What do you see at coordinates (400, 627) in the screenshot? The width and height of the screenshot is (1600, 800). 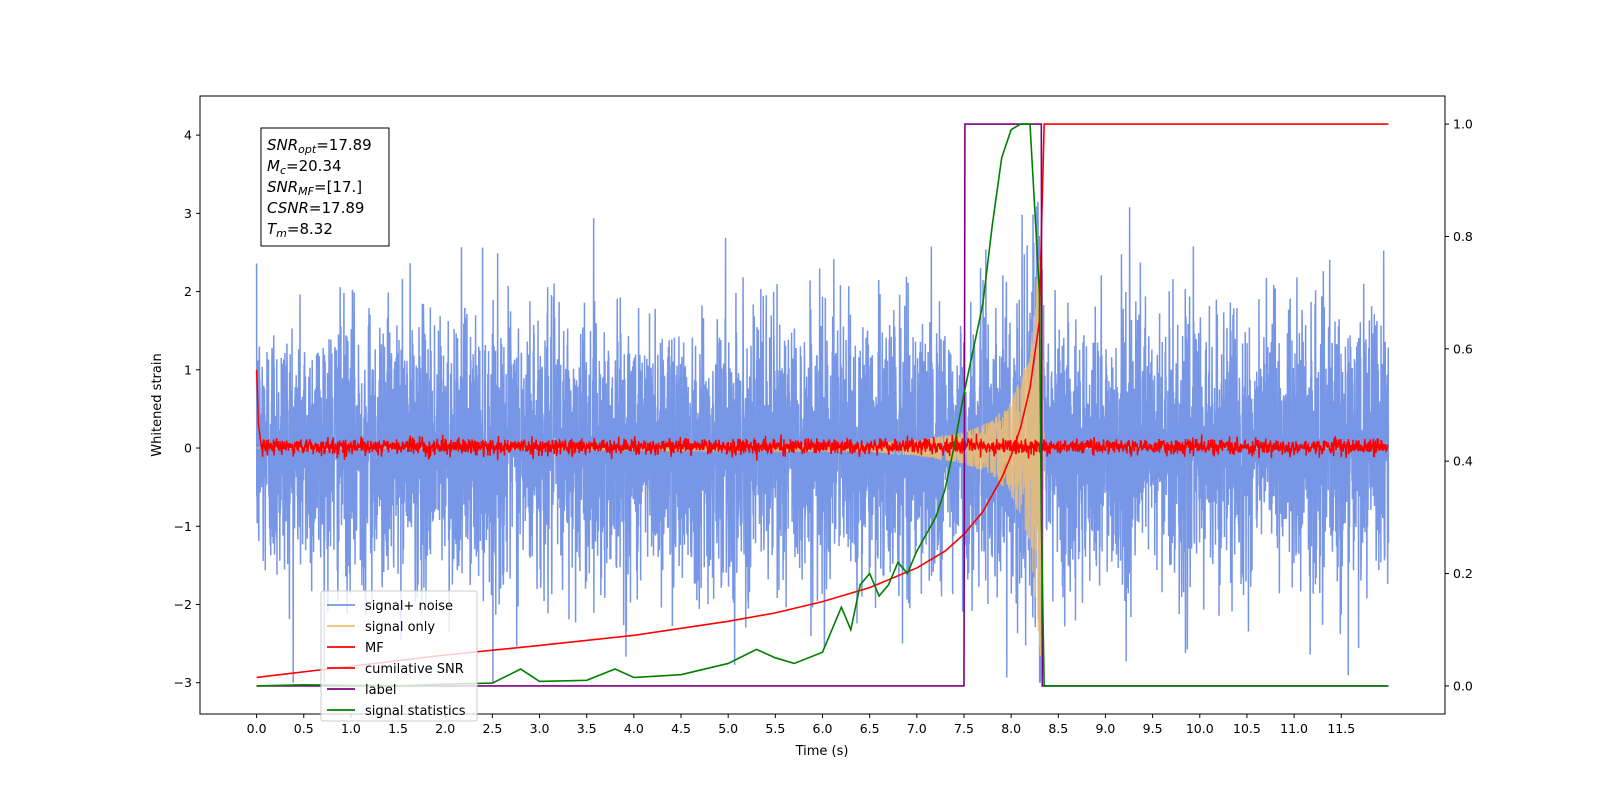 I see `legend-label: signal only` at bounding box center [400, 627].